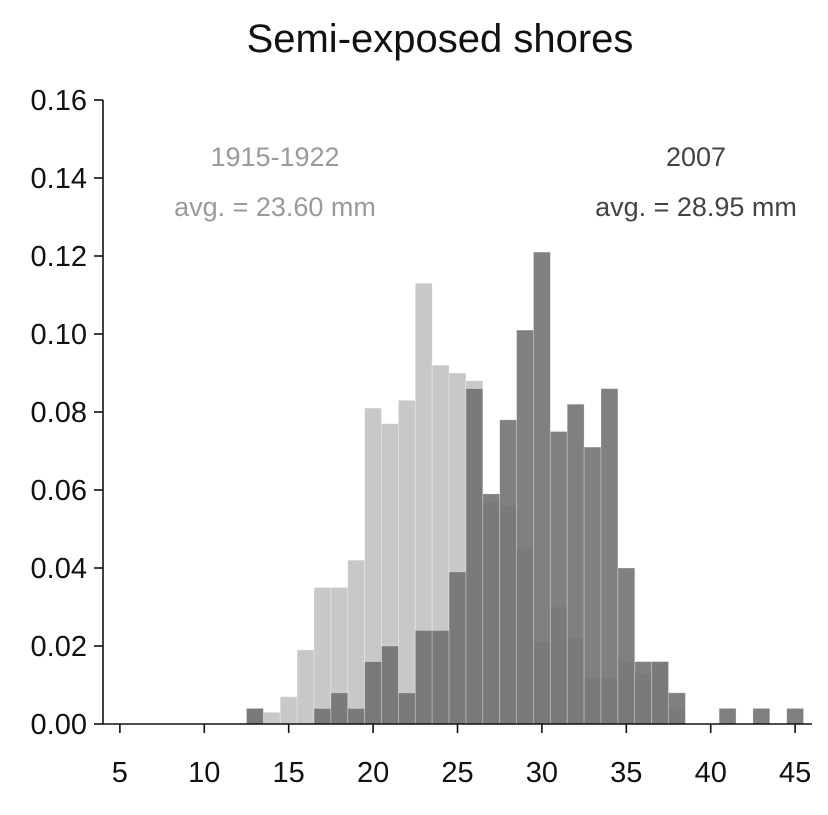  Describe the element at coordinates (59, 413) in the screenshot. I see `y-tick-label: 0.08` at that location.